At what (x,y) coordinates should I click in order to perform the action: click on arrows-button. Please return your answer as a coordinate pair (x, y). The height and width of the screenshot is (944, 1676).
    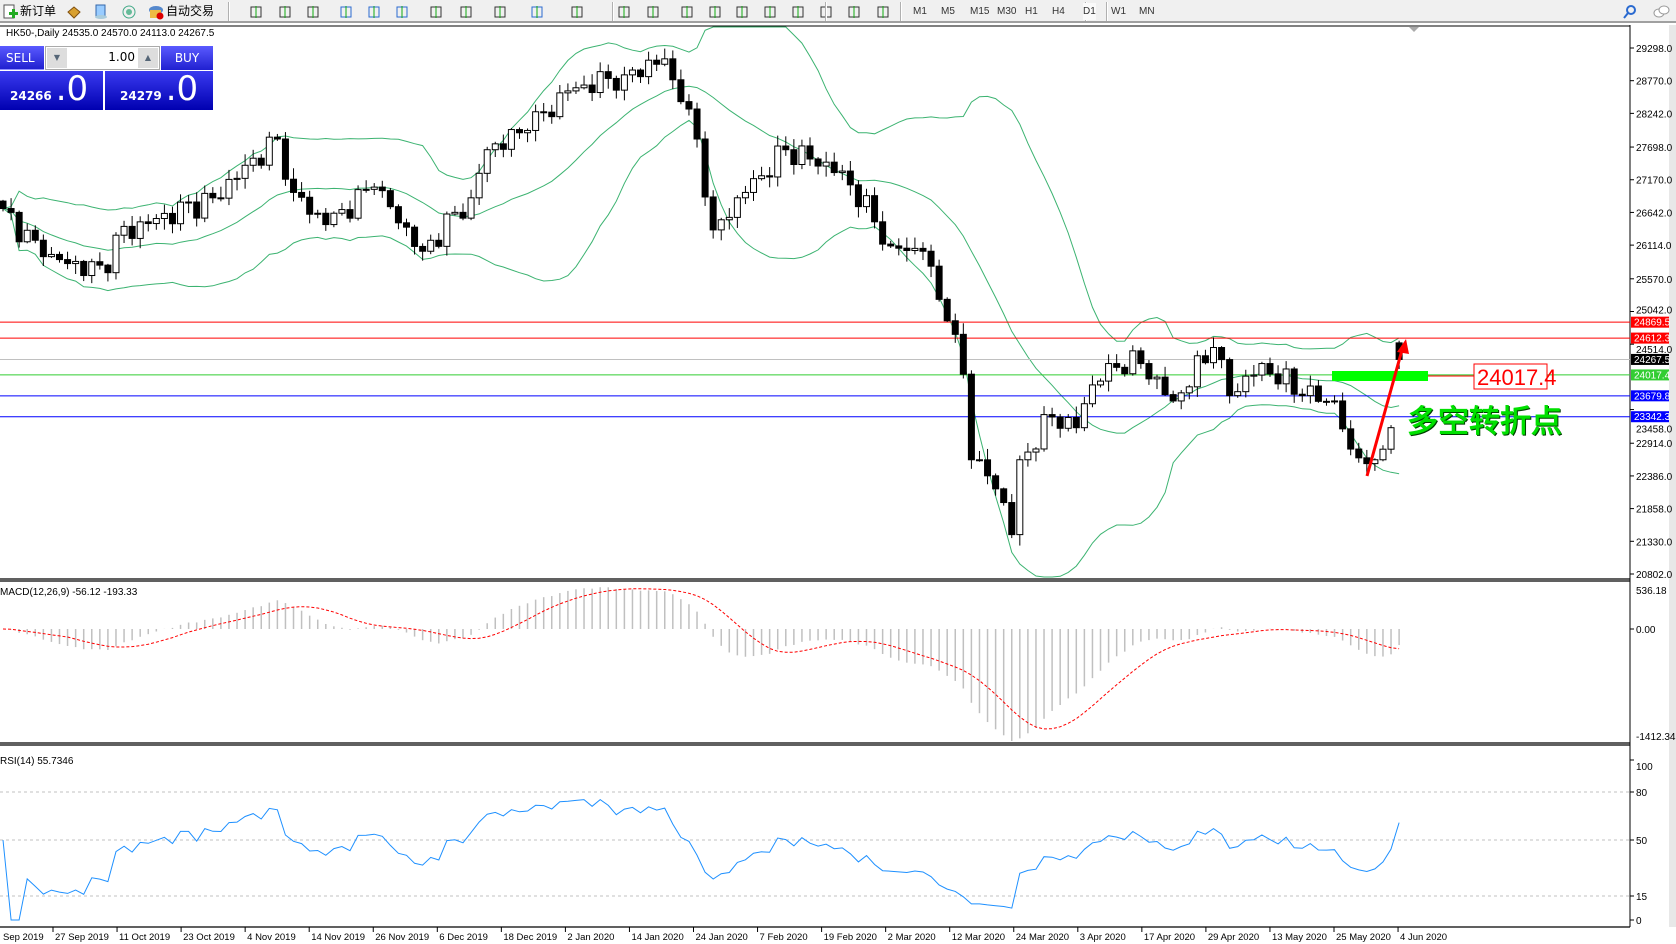
    Looking at the image, I should click on (883, 11).